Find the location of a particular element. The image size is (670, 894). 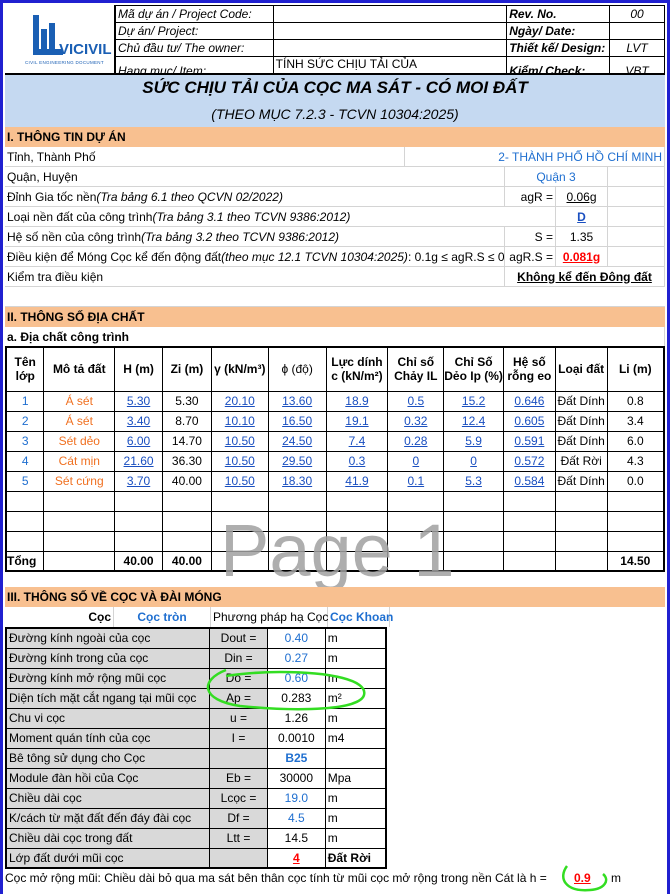

header-right-value: 00 is located at coordinates (637, 14).